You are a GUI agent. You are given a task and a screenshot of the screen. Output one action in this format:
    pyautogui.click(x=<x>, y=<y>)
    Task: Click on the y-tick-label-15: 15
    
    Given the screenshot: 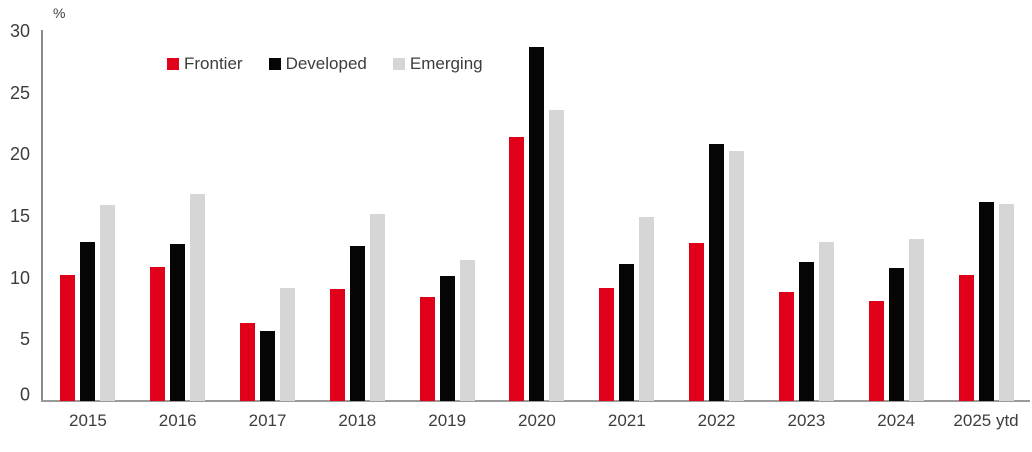 What is the action you would take?
    pyautogui.click(x=19, y=216)
    